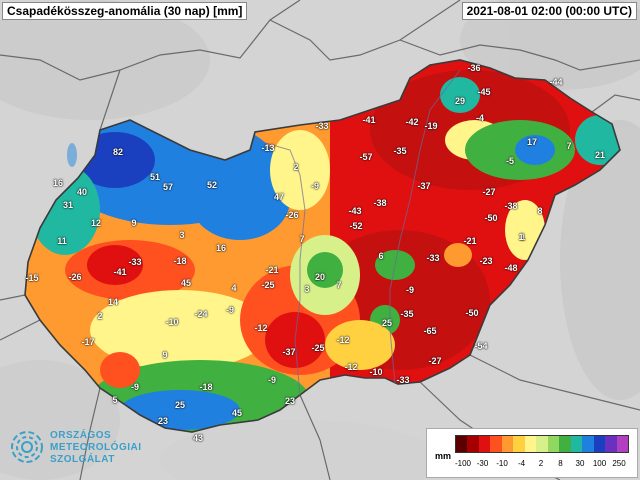 This screenshot has width=640, height=480. Describe the element at coordinates (599, 463) in the screenshot. I see `legend-tick-label: 100` at that location.